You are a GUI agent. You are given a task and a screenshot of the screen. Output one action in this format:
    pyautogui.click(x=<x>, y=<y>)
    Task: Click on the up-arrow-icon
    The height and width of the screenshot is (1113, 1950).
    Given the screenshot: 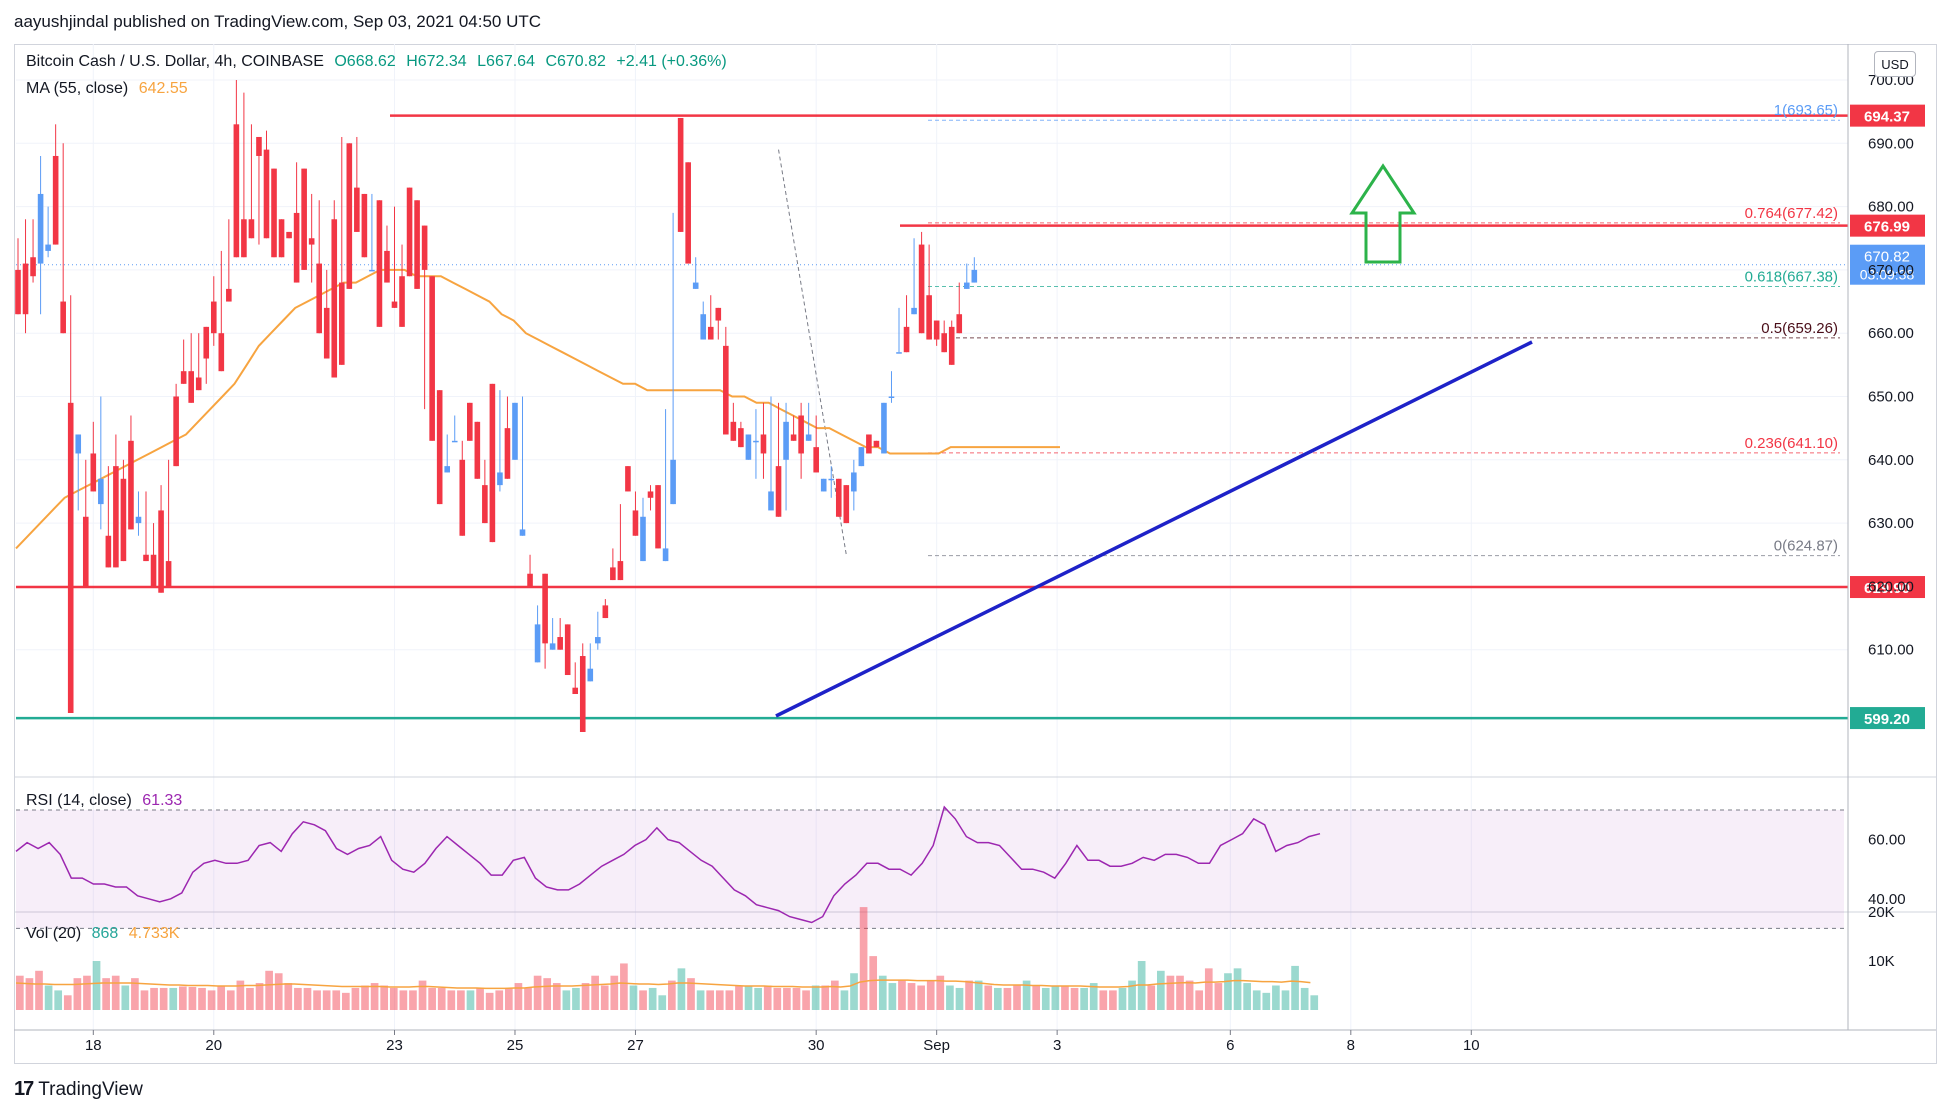 What is the action you would take?
    pyautogui.click(x=1383, y=213)
    